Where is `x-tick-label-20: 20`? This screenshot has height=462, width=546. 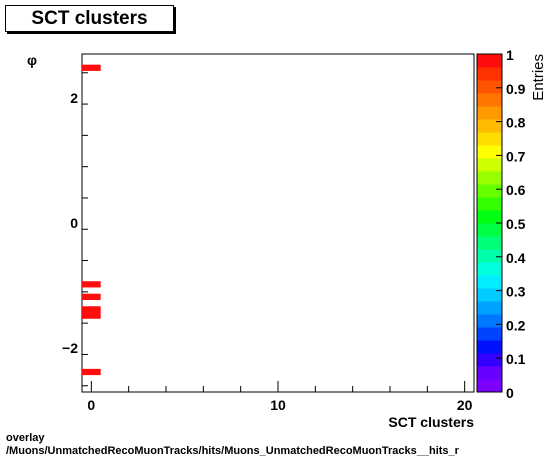 x-tick-label-20: 20 is located at coordinates (465, 405).